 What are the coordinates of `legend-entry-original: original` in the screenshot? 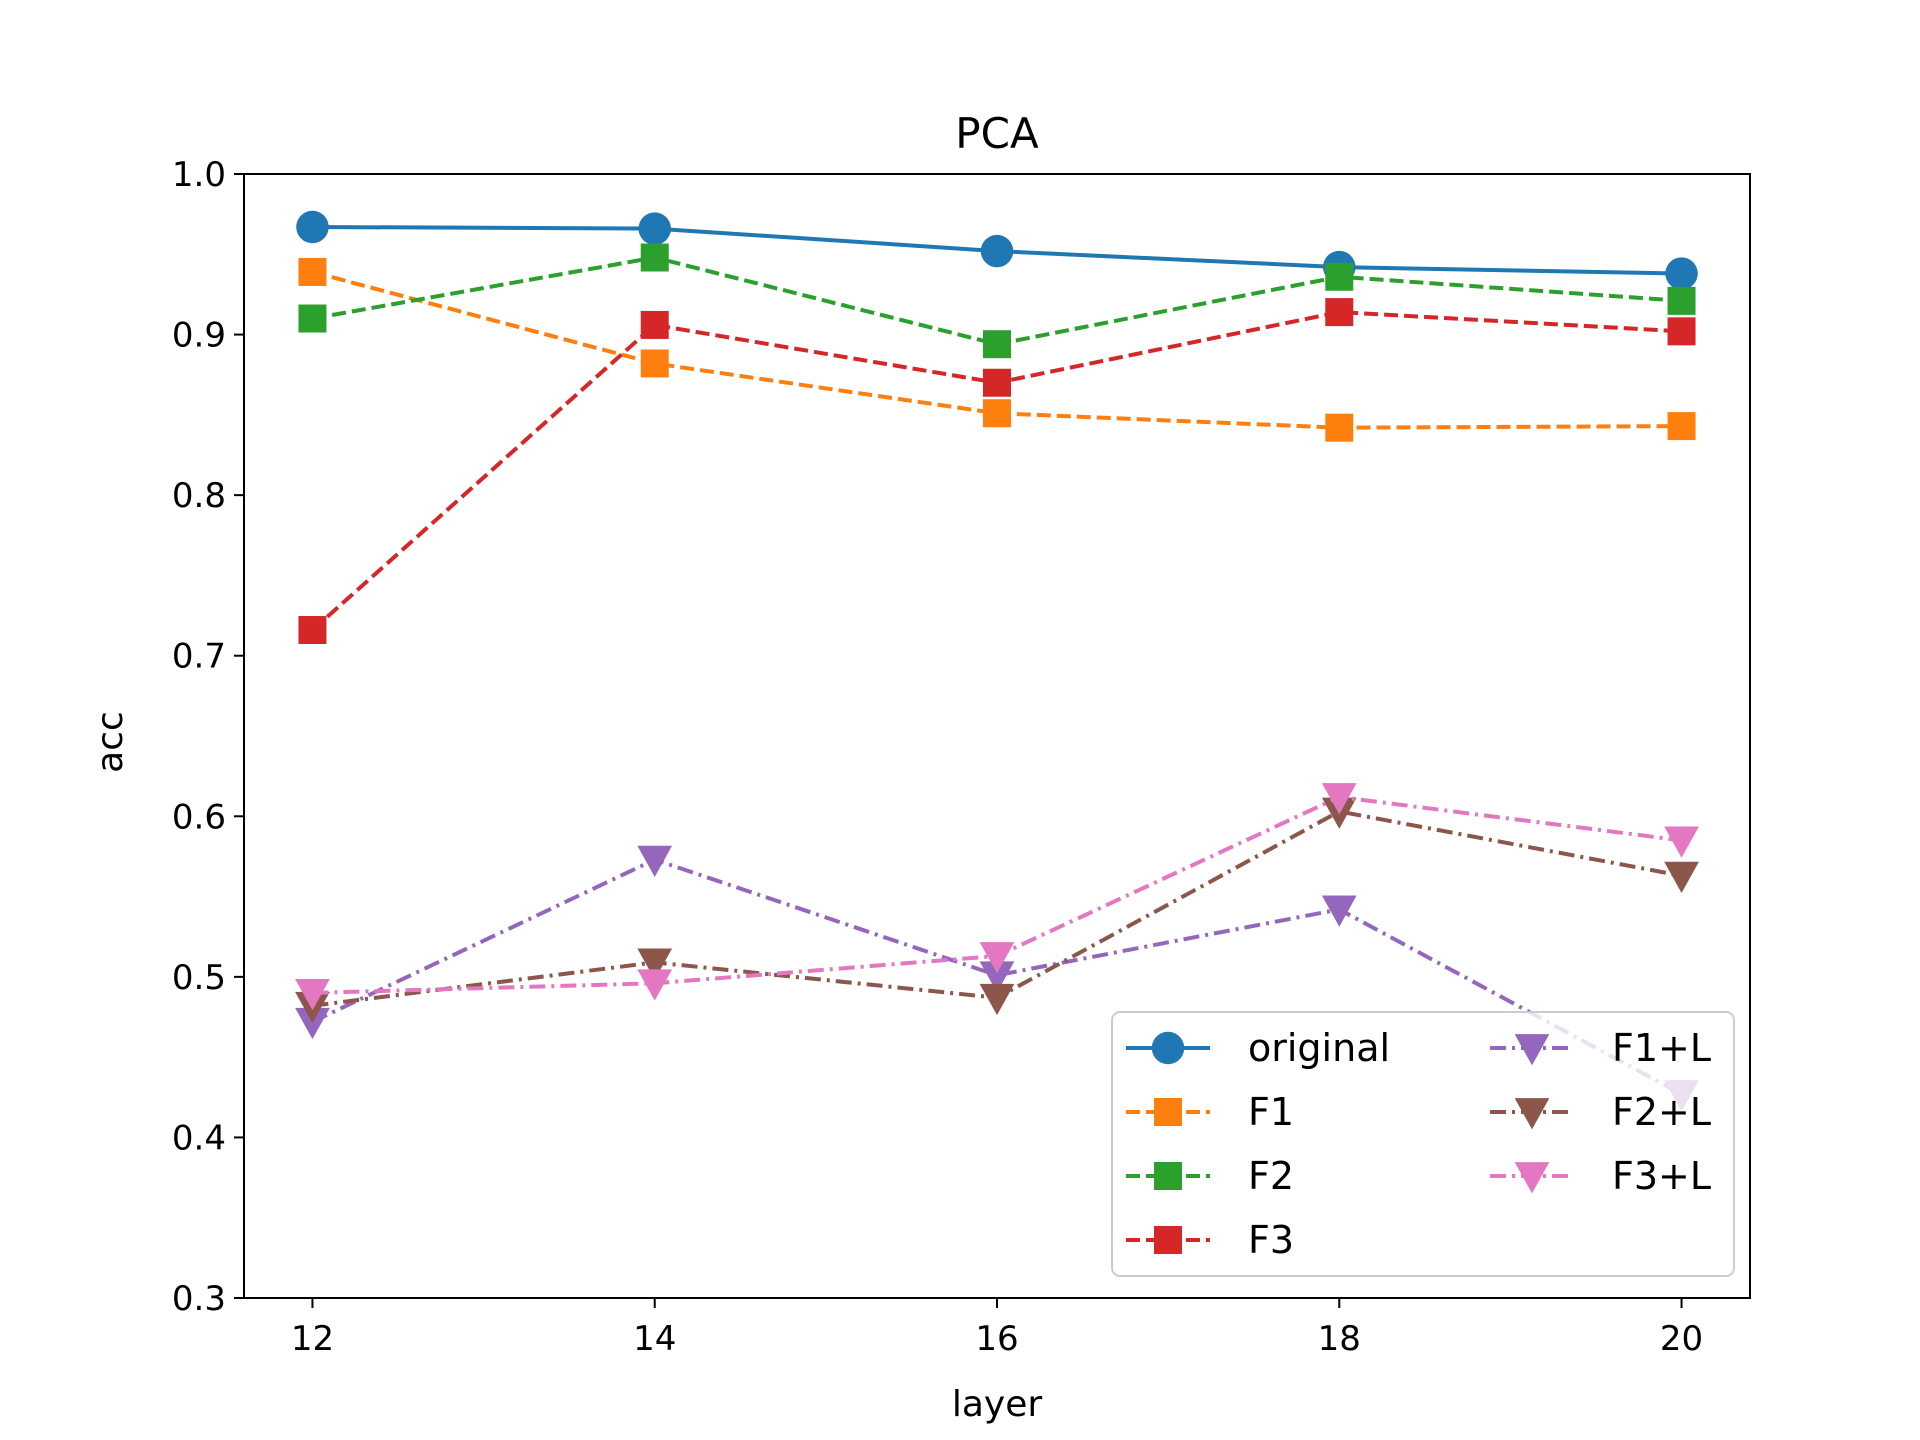 It's located at (1258, 1048).